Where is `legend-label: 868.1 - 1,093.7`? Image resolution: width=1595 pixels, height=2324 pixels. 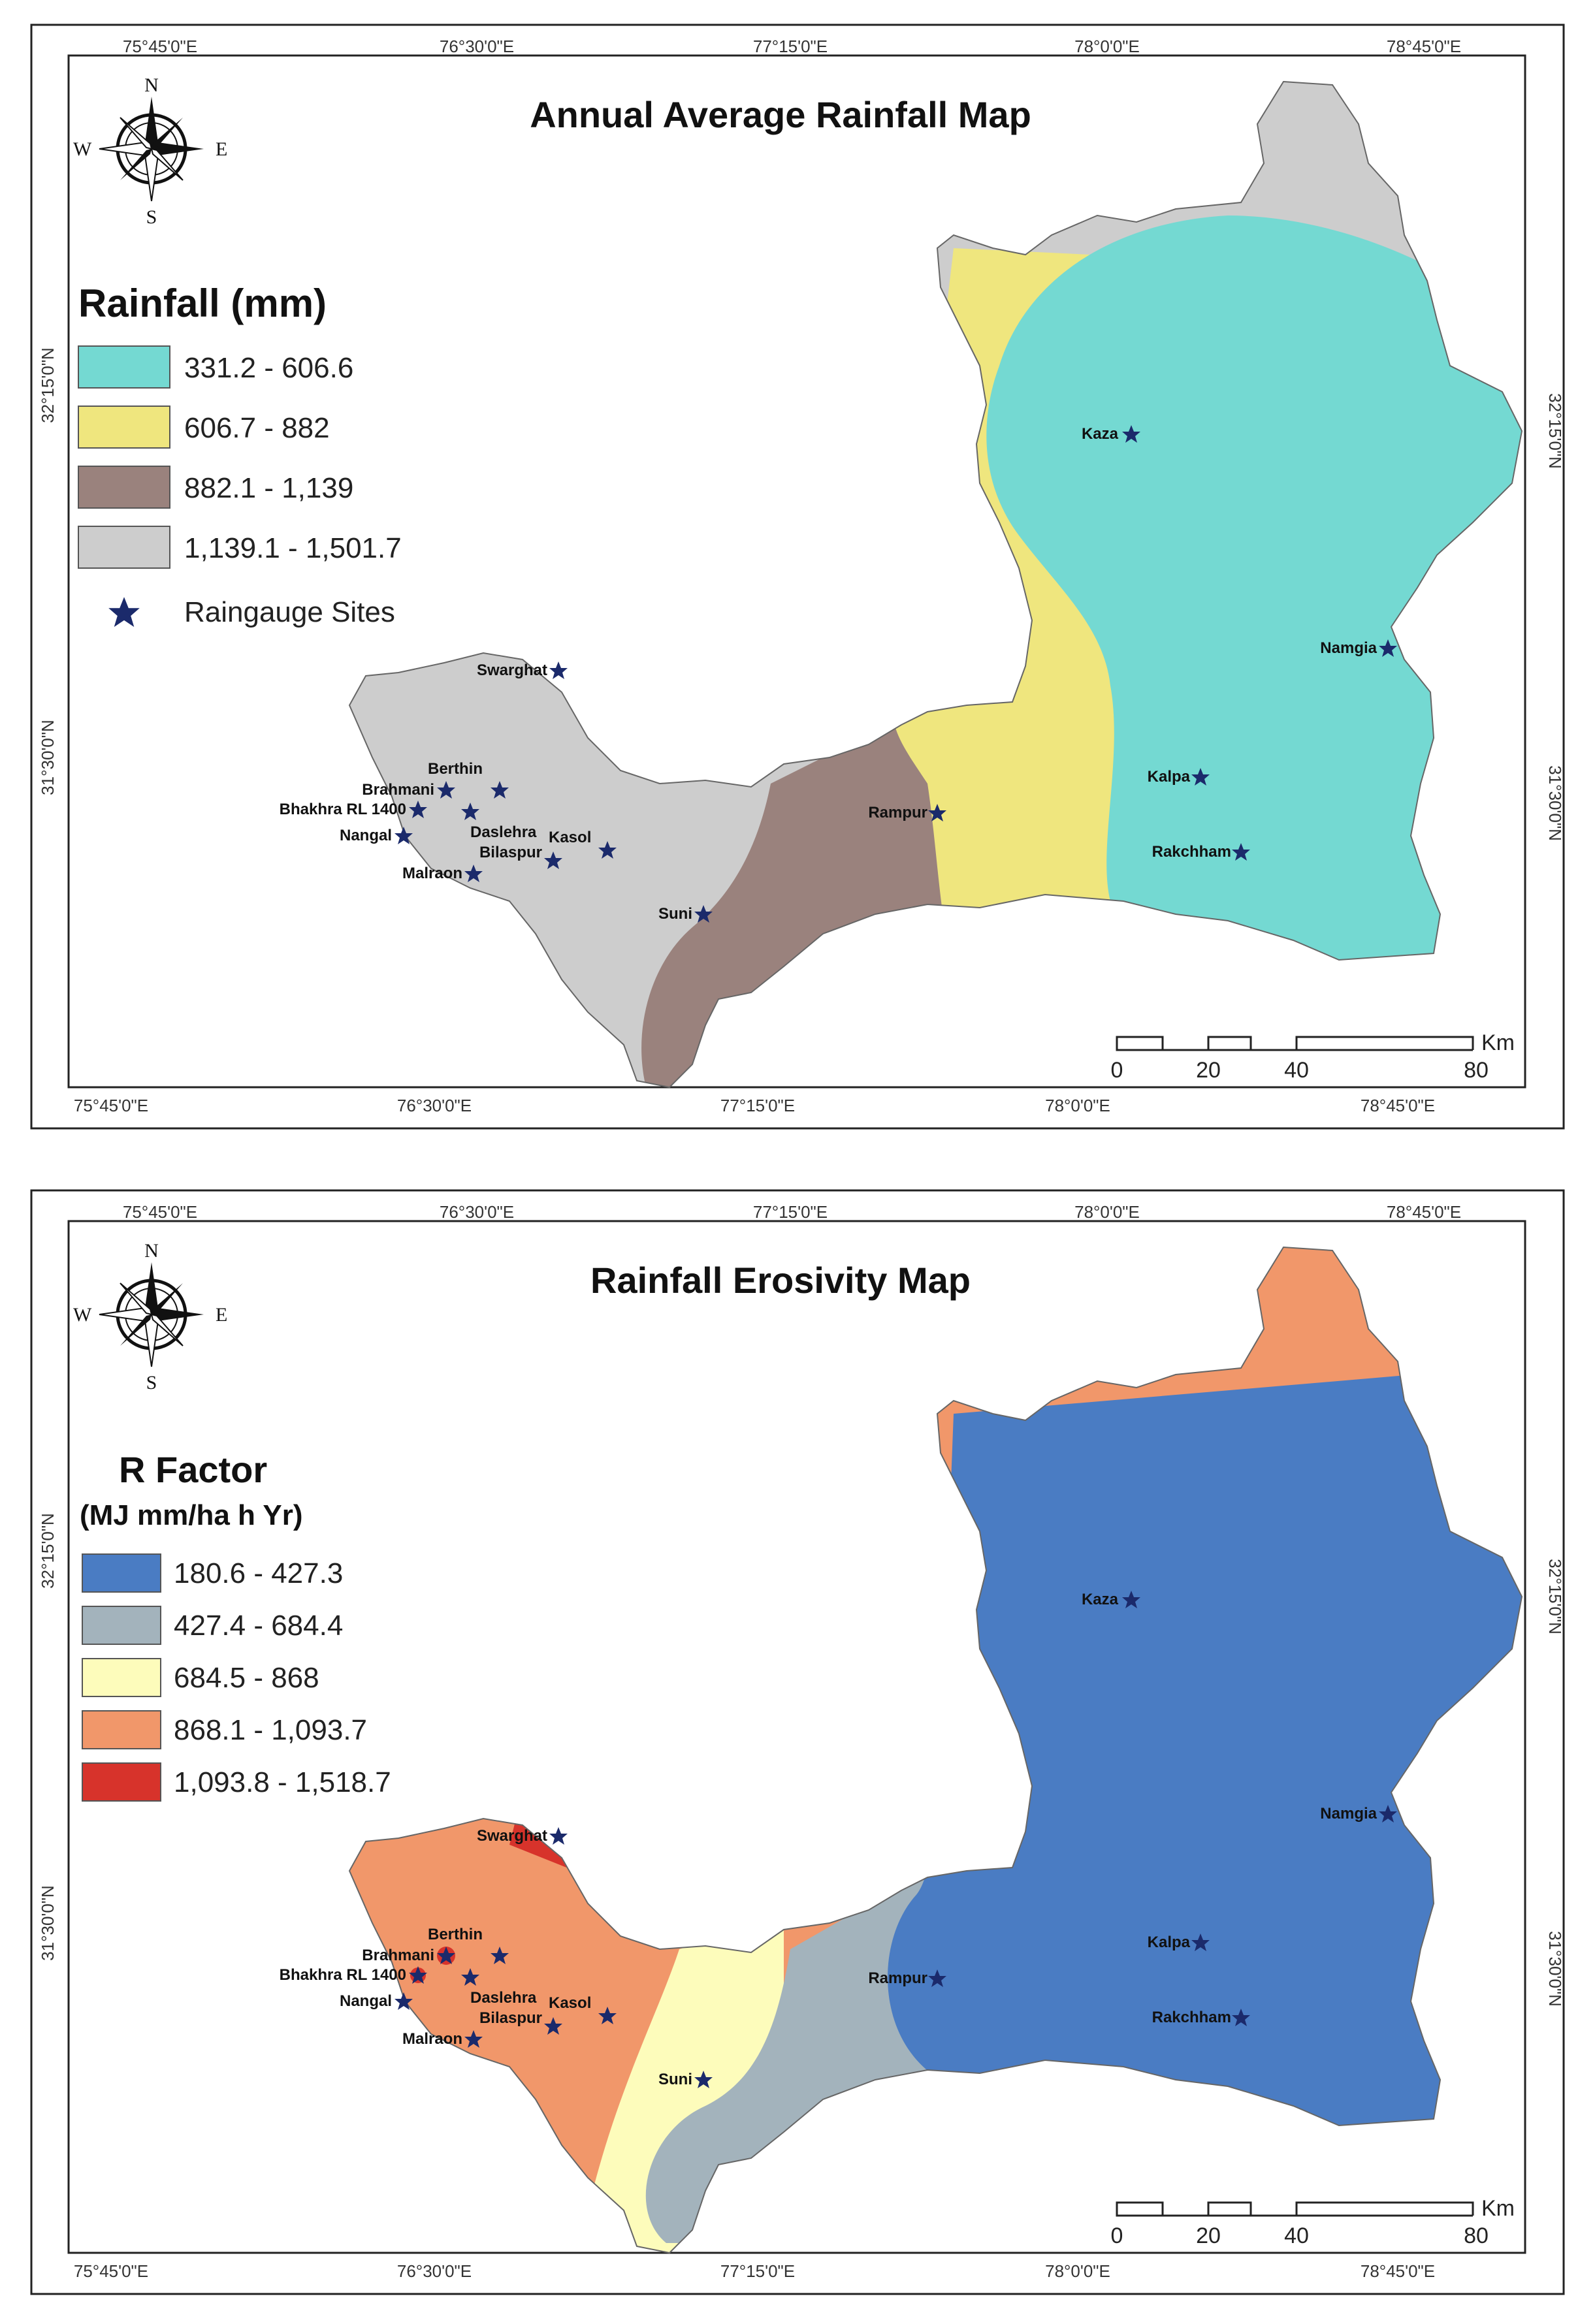
legend-label: 868.1 - 1,093.7 is located at coordinates (270, 1730).